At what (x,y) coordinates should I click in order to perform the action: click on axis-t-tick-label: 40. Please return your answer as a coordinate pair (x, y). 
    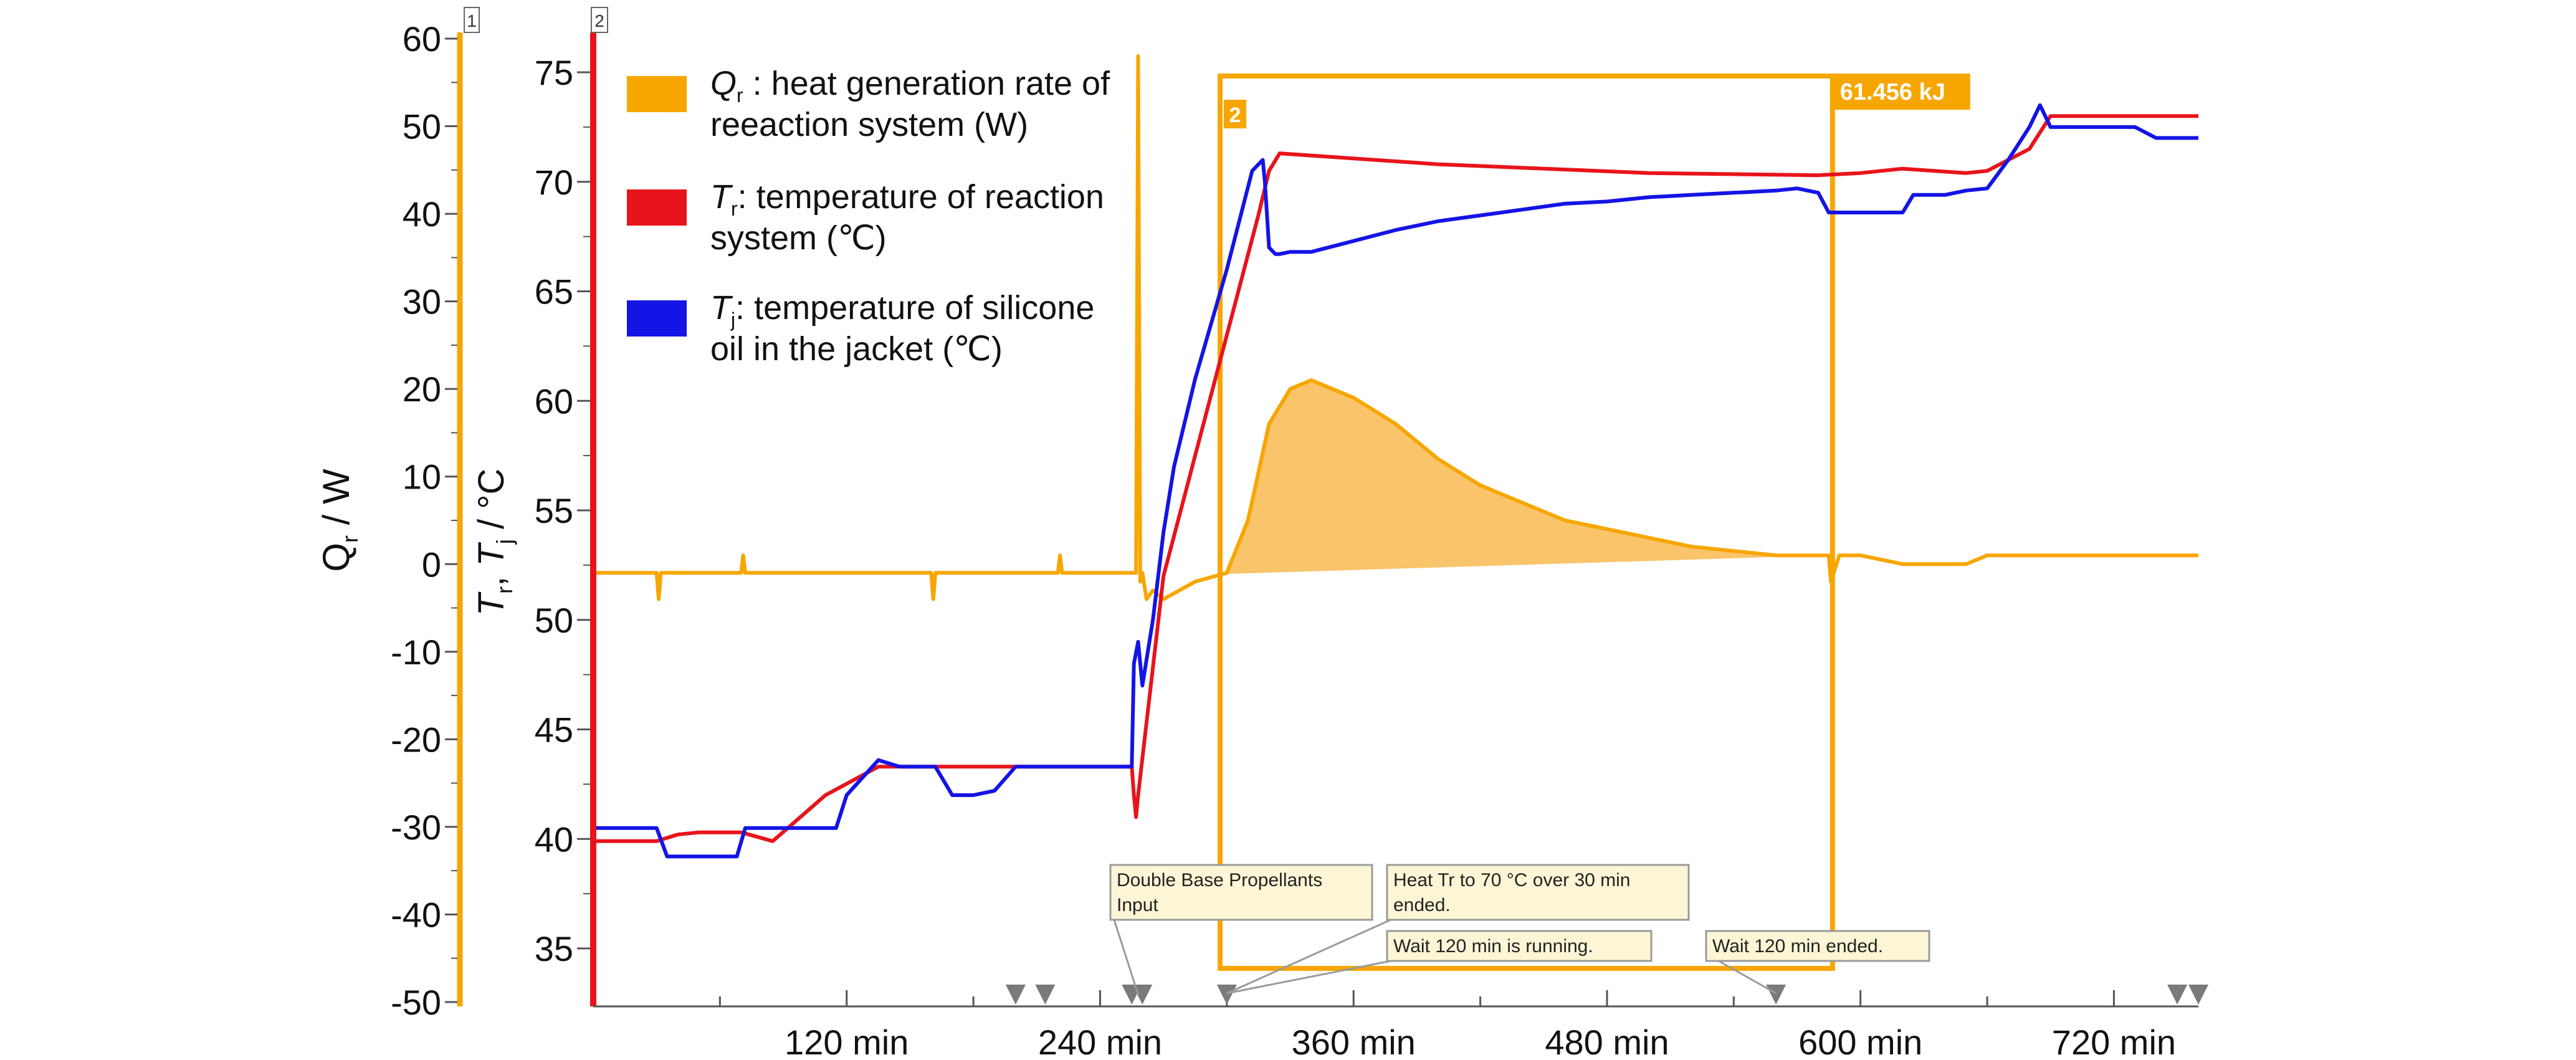
    Looking at the image, I should click on (554, 839).